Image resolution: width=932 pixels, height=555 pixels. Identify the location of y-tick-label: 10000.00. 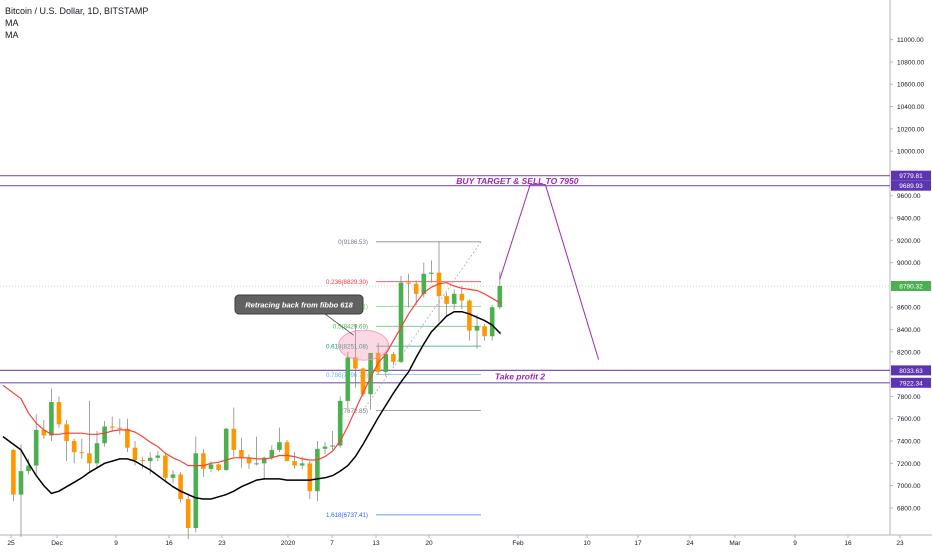
(910, 152).